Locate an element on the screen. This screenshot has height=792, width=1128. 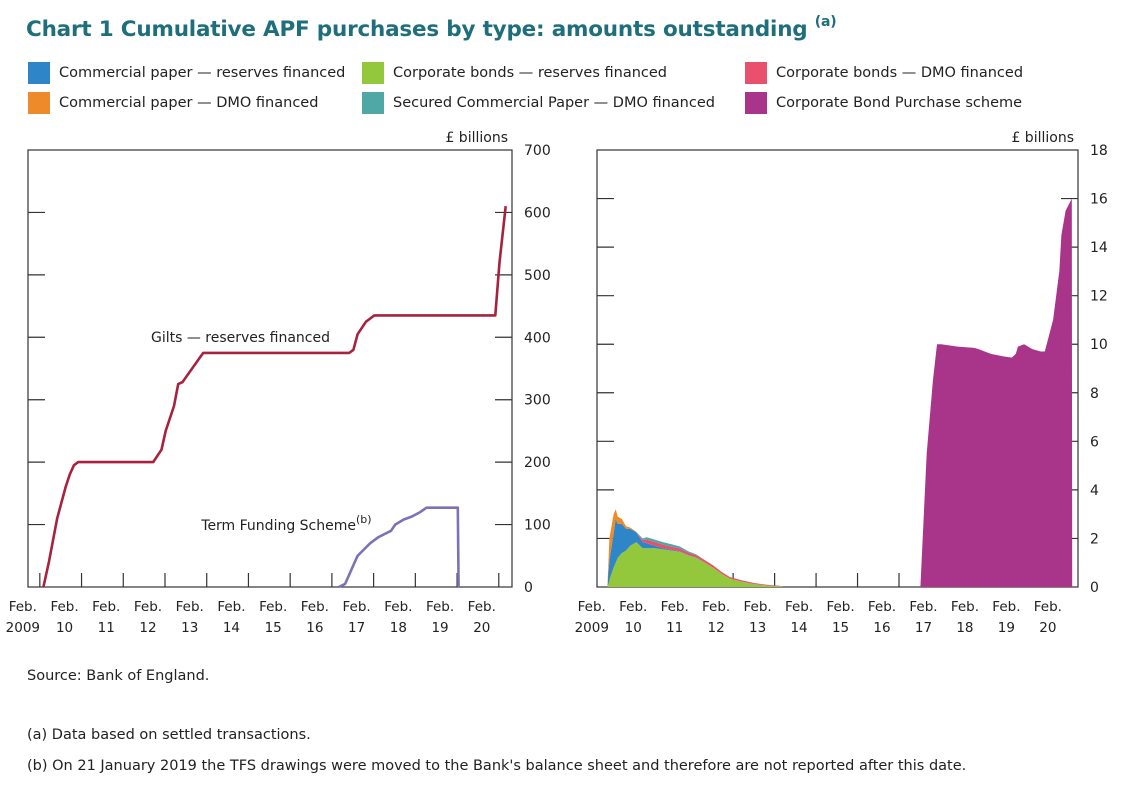
tfs-line is located at coordinates (399, 547).